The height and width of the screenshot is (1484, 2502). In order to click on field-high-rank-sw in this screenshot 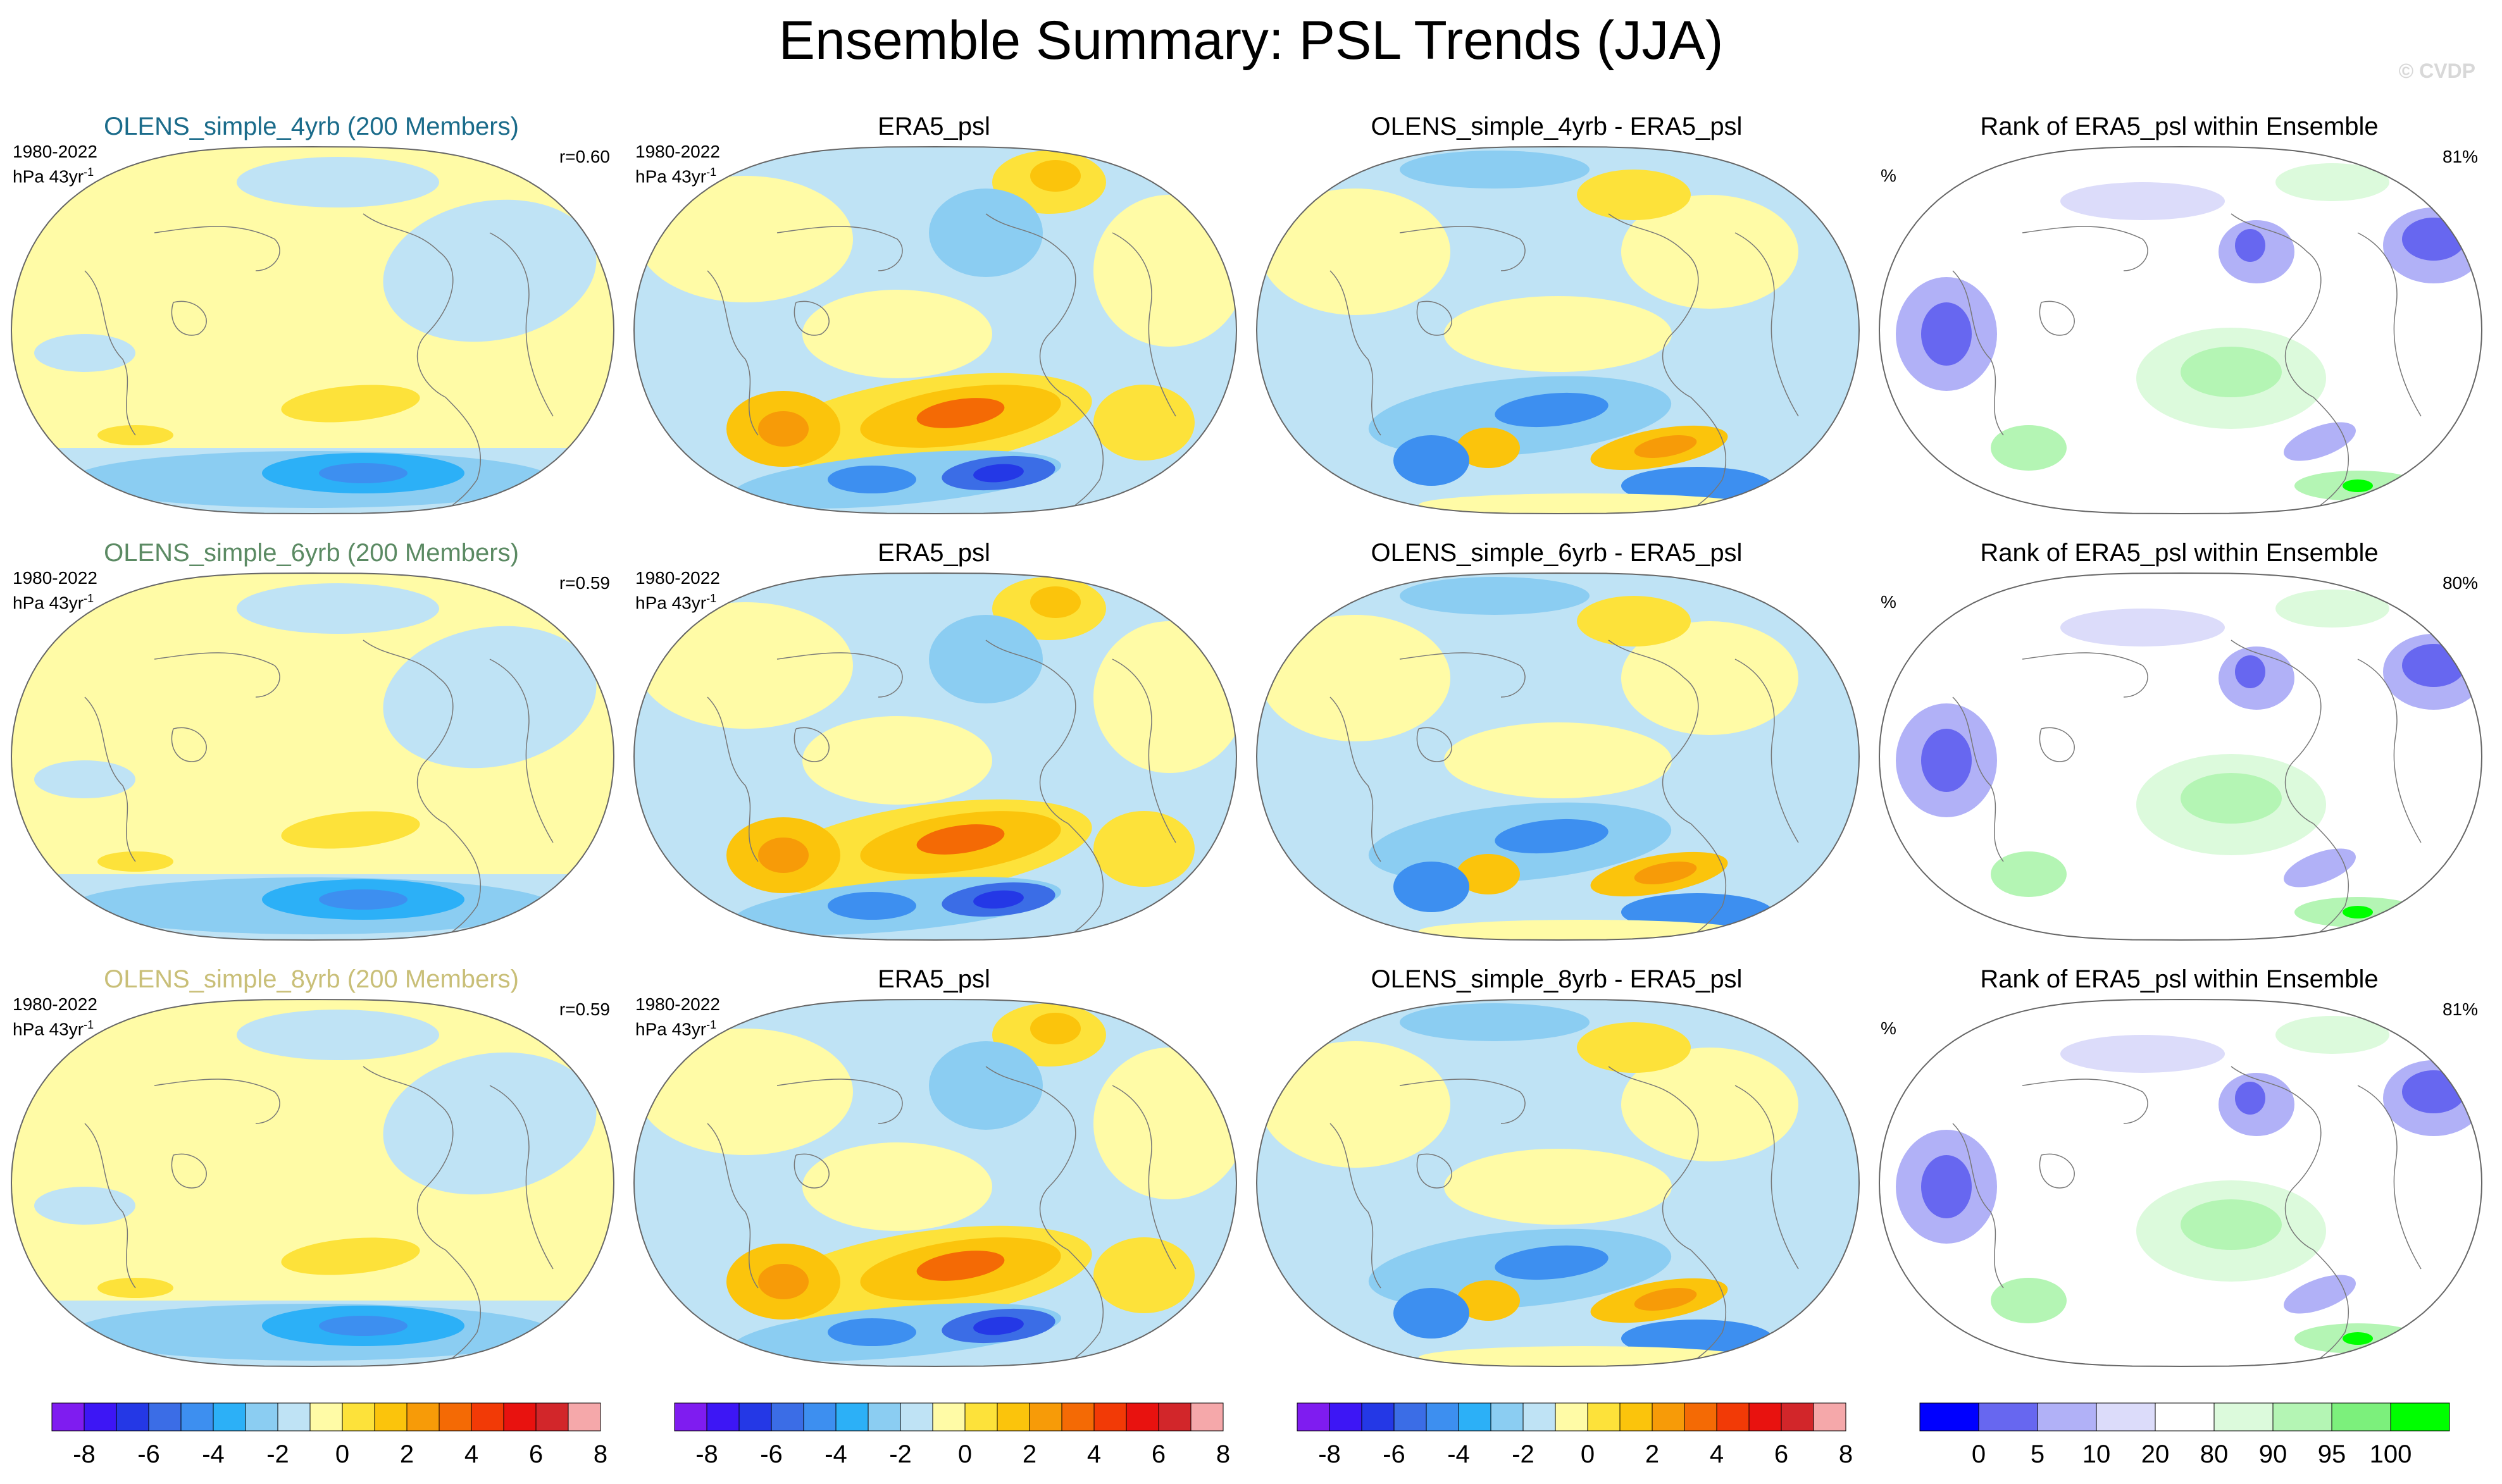, I will do `click(2029, 448)`.